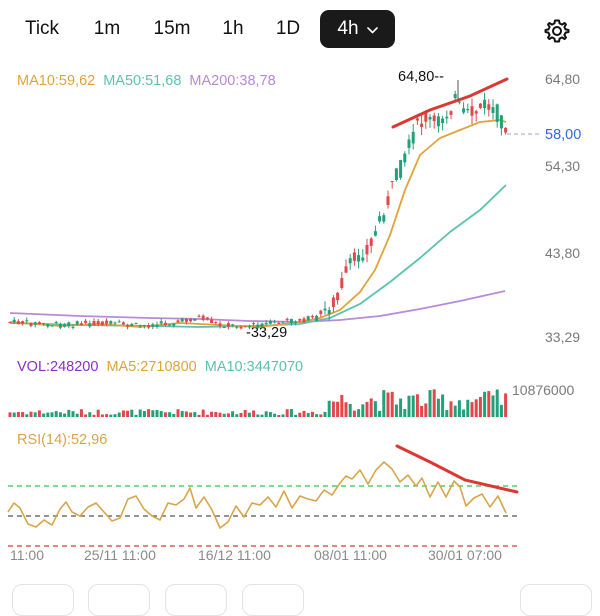  What do you see at coordinates (416, 77) in the screenshot?
I see `high-value: 64,80` at bounding box center [416, 77].